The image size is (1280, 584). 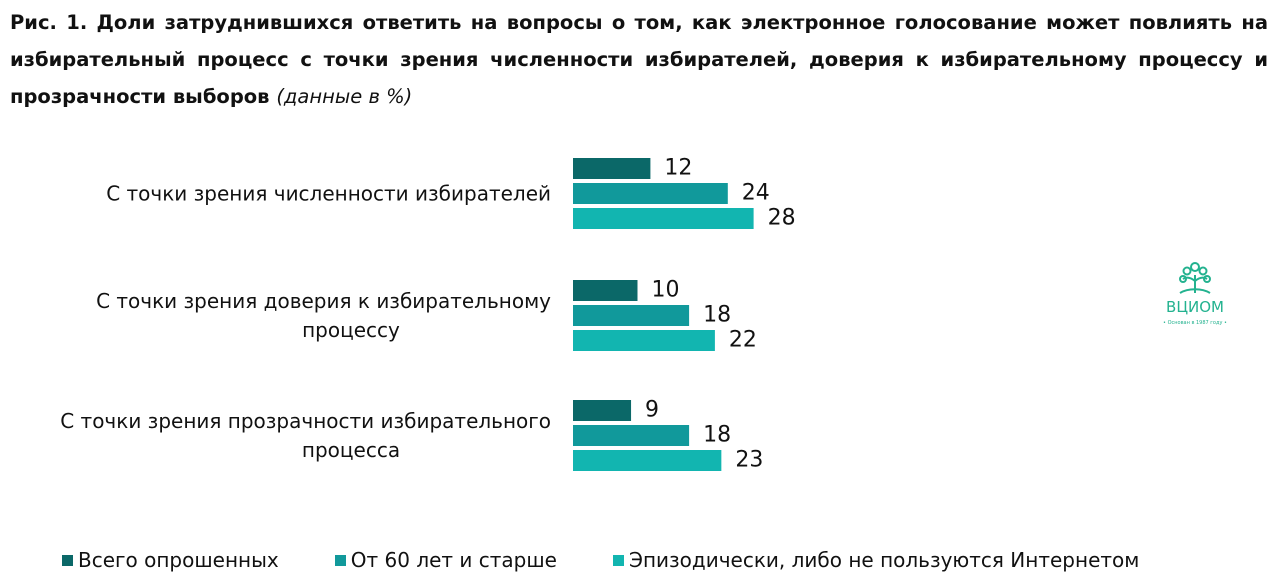 I want to click on data-label: 22, so click(x=743, y=340).